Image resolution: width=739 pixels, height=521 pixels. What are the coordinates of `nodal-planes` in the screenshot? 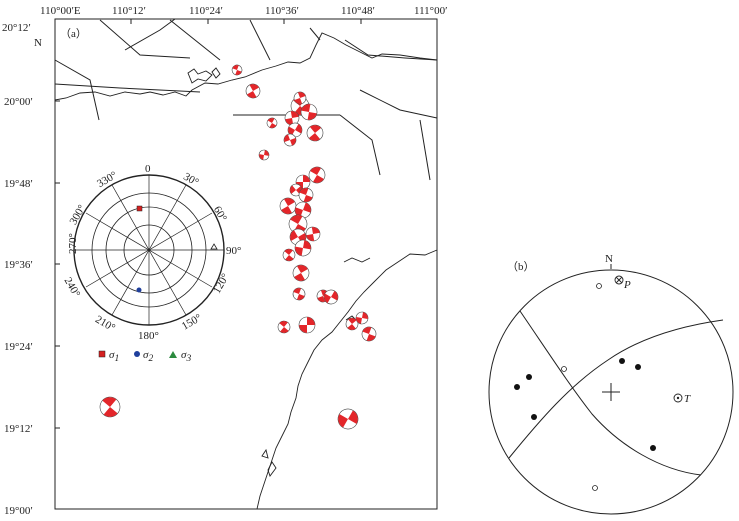 It's located at (616, 393).